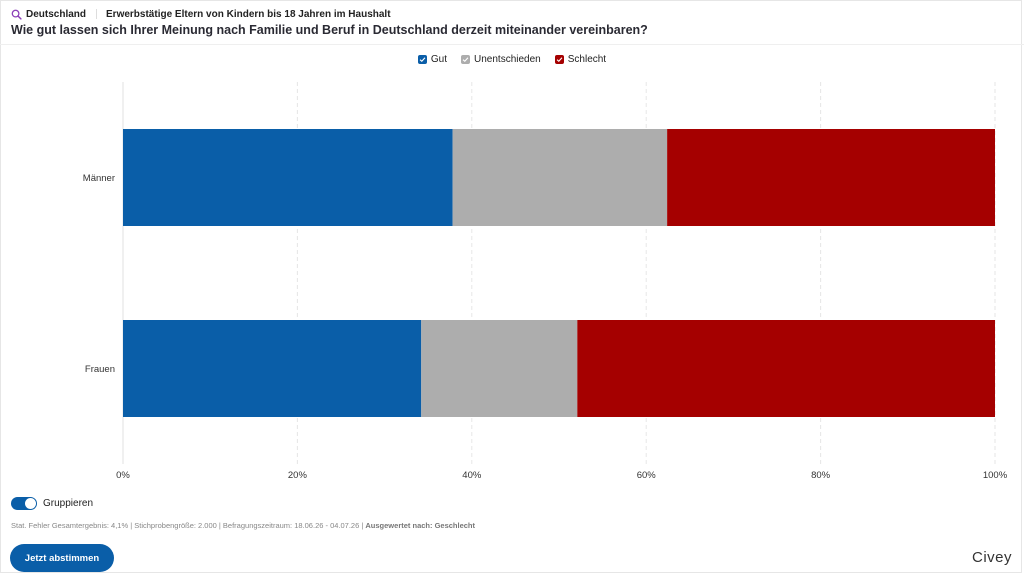 The height and width of the screenshot is (575, 1024). I want to click on x-tick-label: 0%, so click(123, 475).